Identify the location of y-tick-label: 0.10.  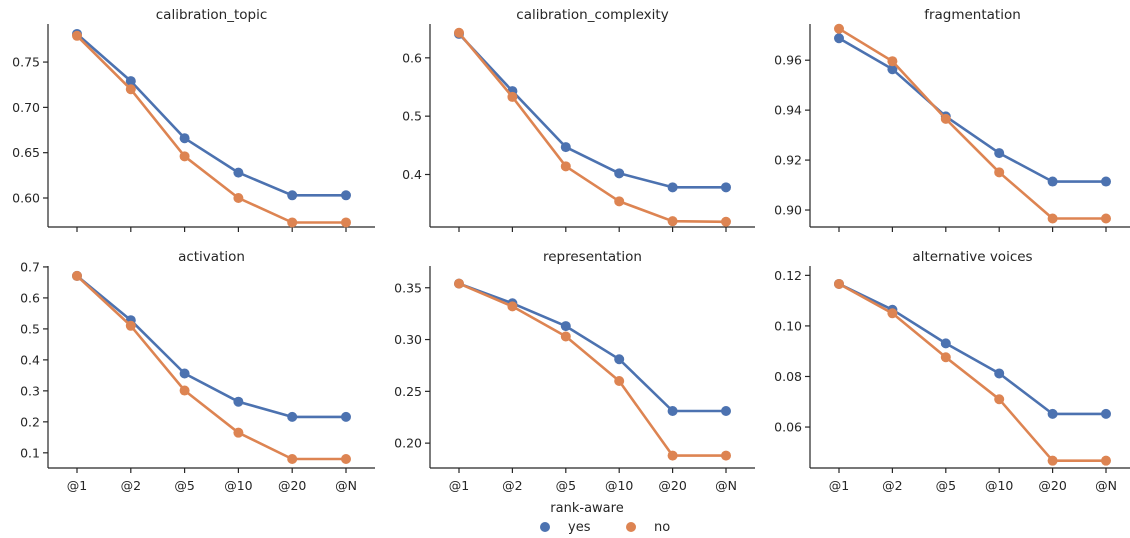
(788, 325).